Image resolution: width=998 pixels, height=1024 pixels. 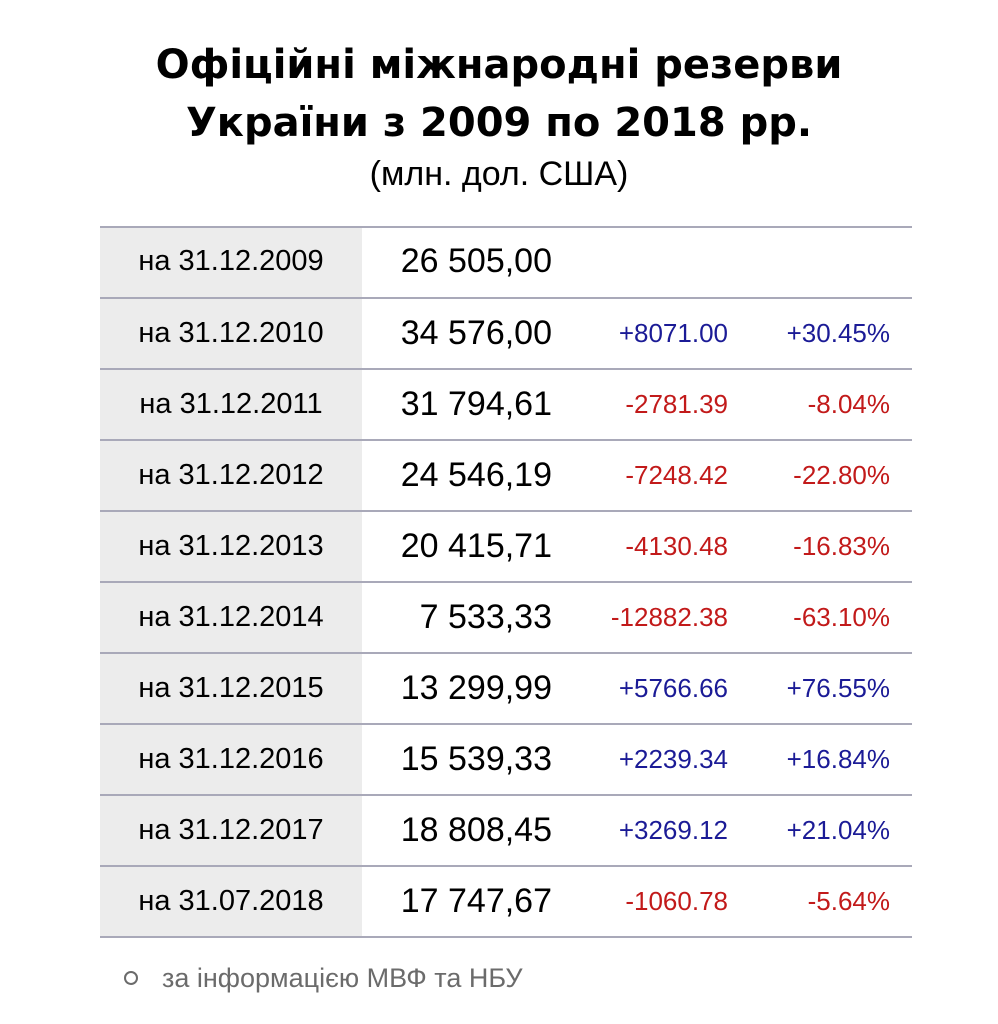 What do you see at coordinates (673, 688) in the screenshot?
I see `change-amount-cell: +5766.66` at bounding box center [673, 688].